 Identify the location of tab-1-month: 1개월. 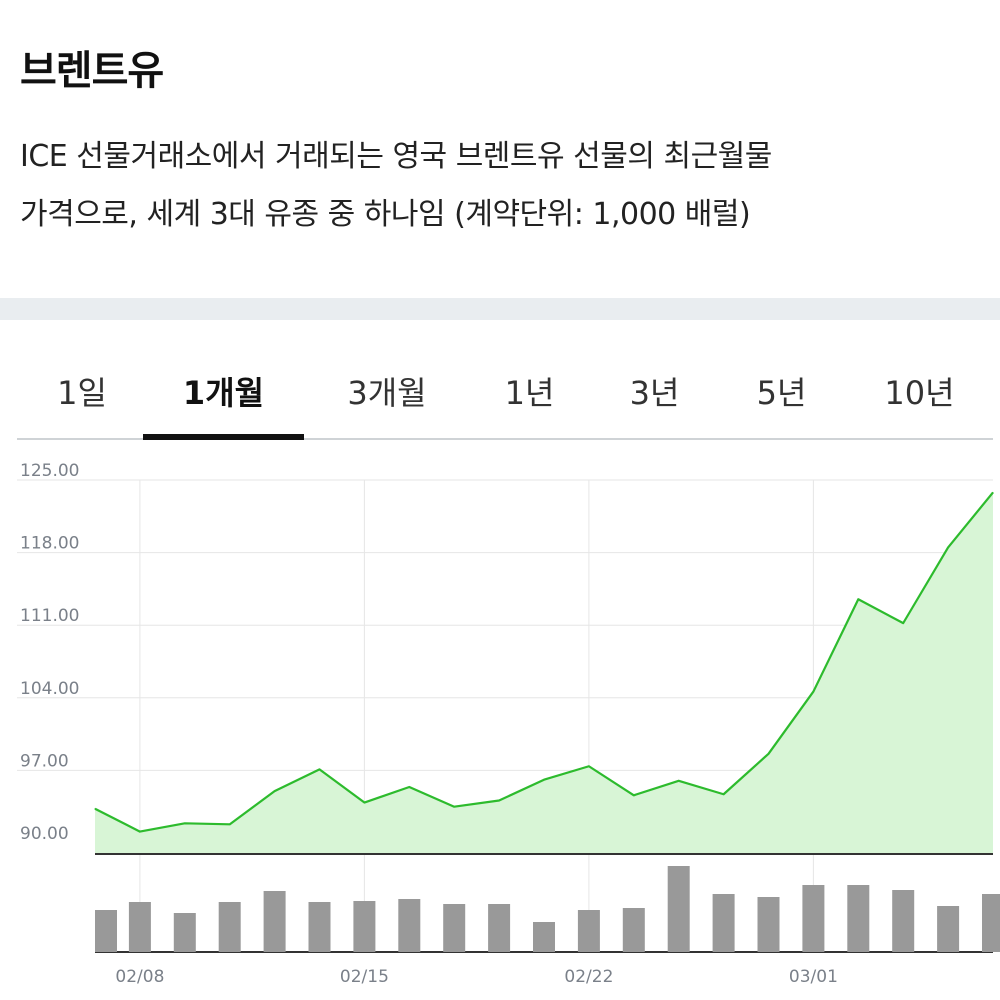
(223, 404).